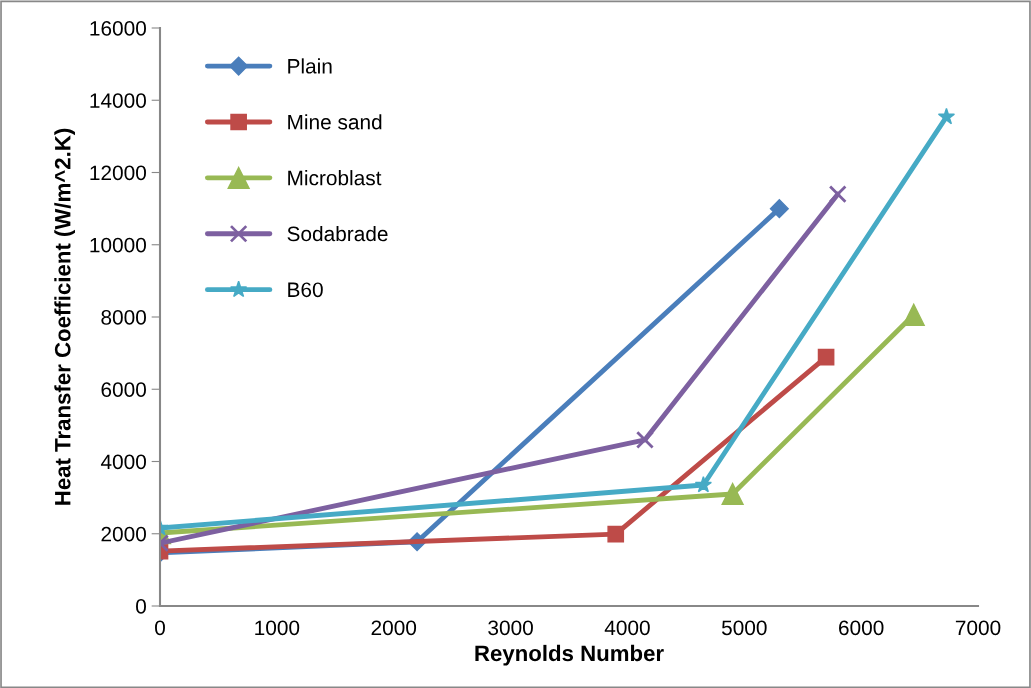  Describe the element at coordinates (118, 28) in the screenshot. I see `y-tick-label: 16000` at that location.